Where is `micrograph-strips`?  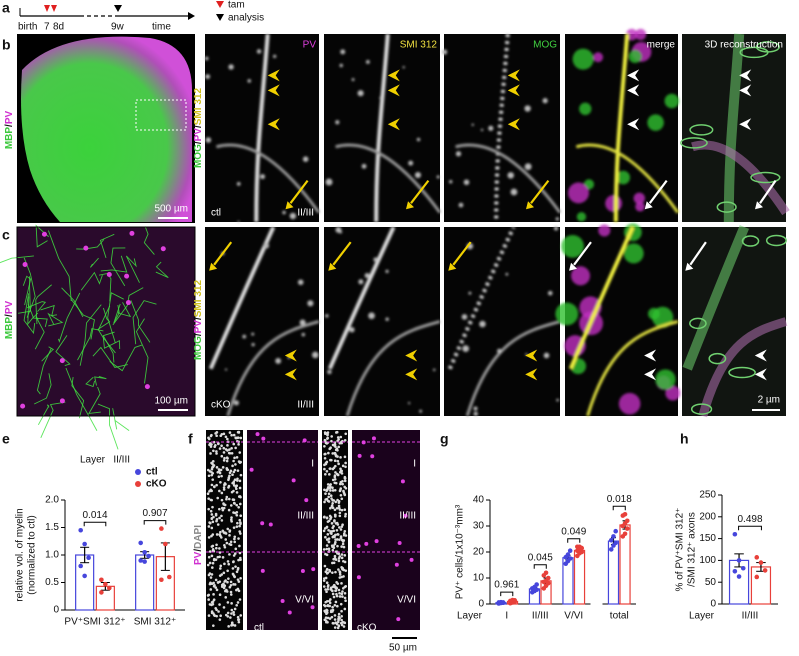
micrograph-strips is located at coordinates (313, 530).